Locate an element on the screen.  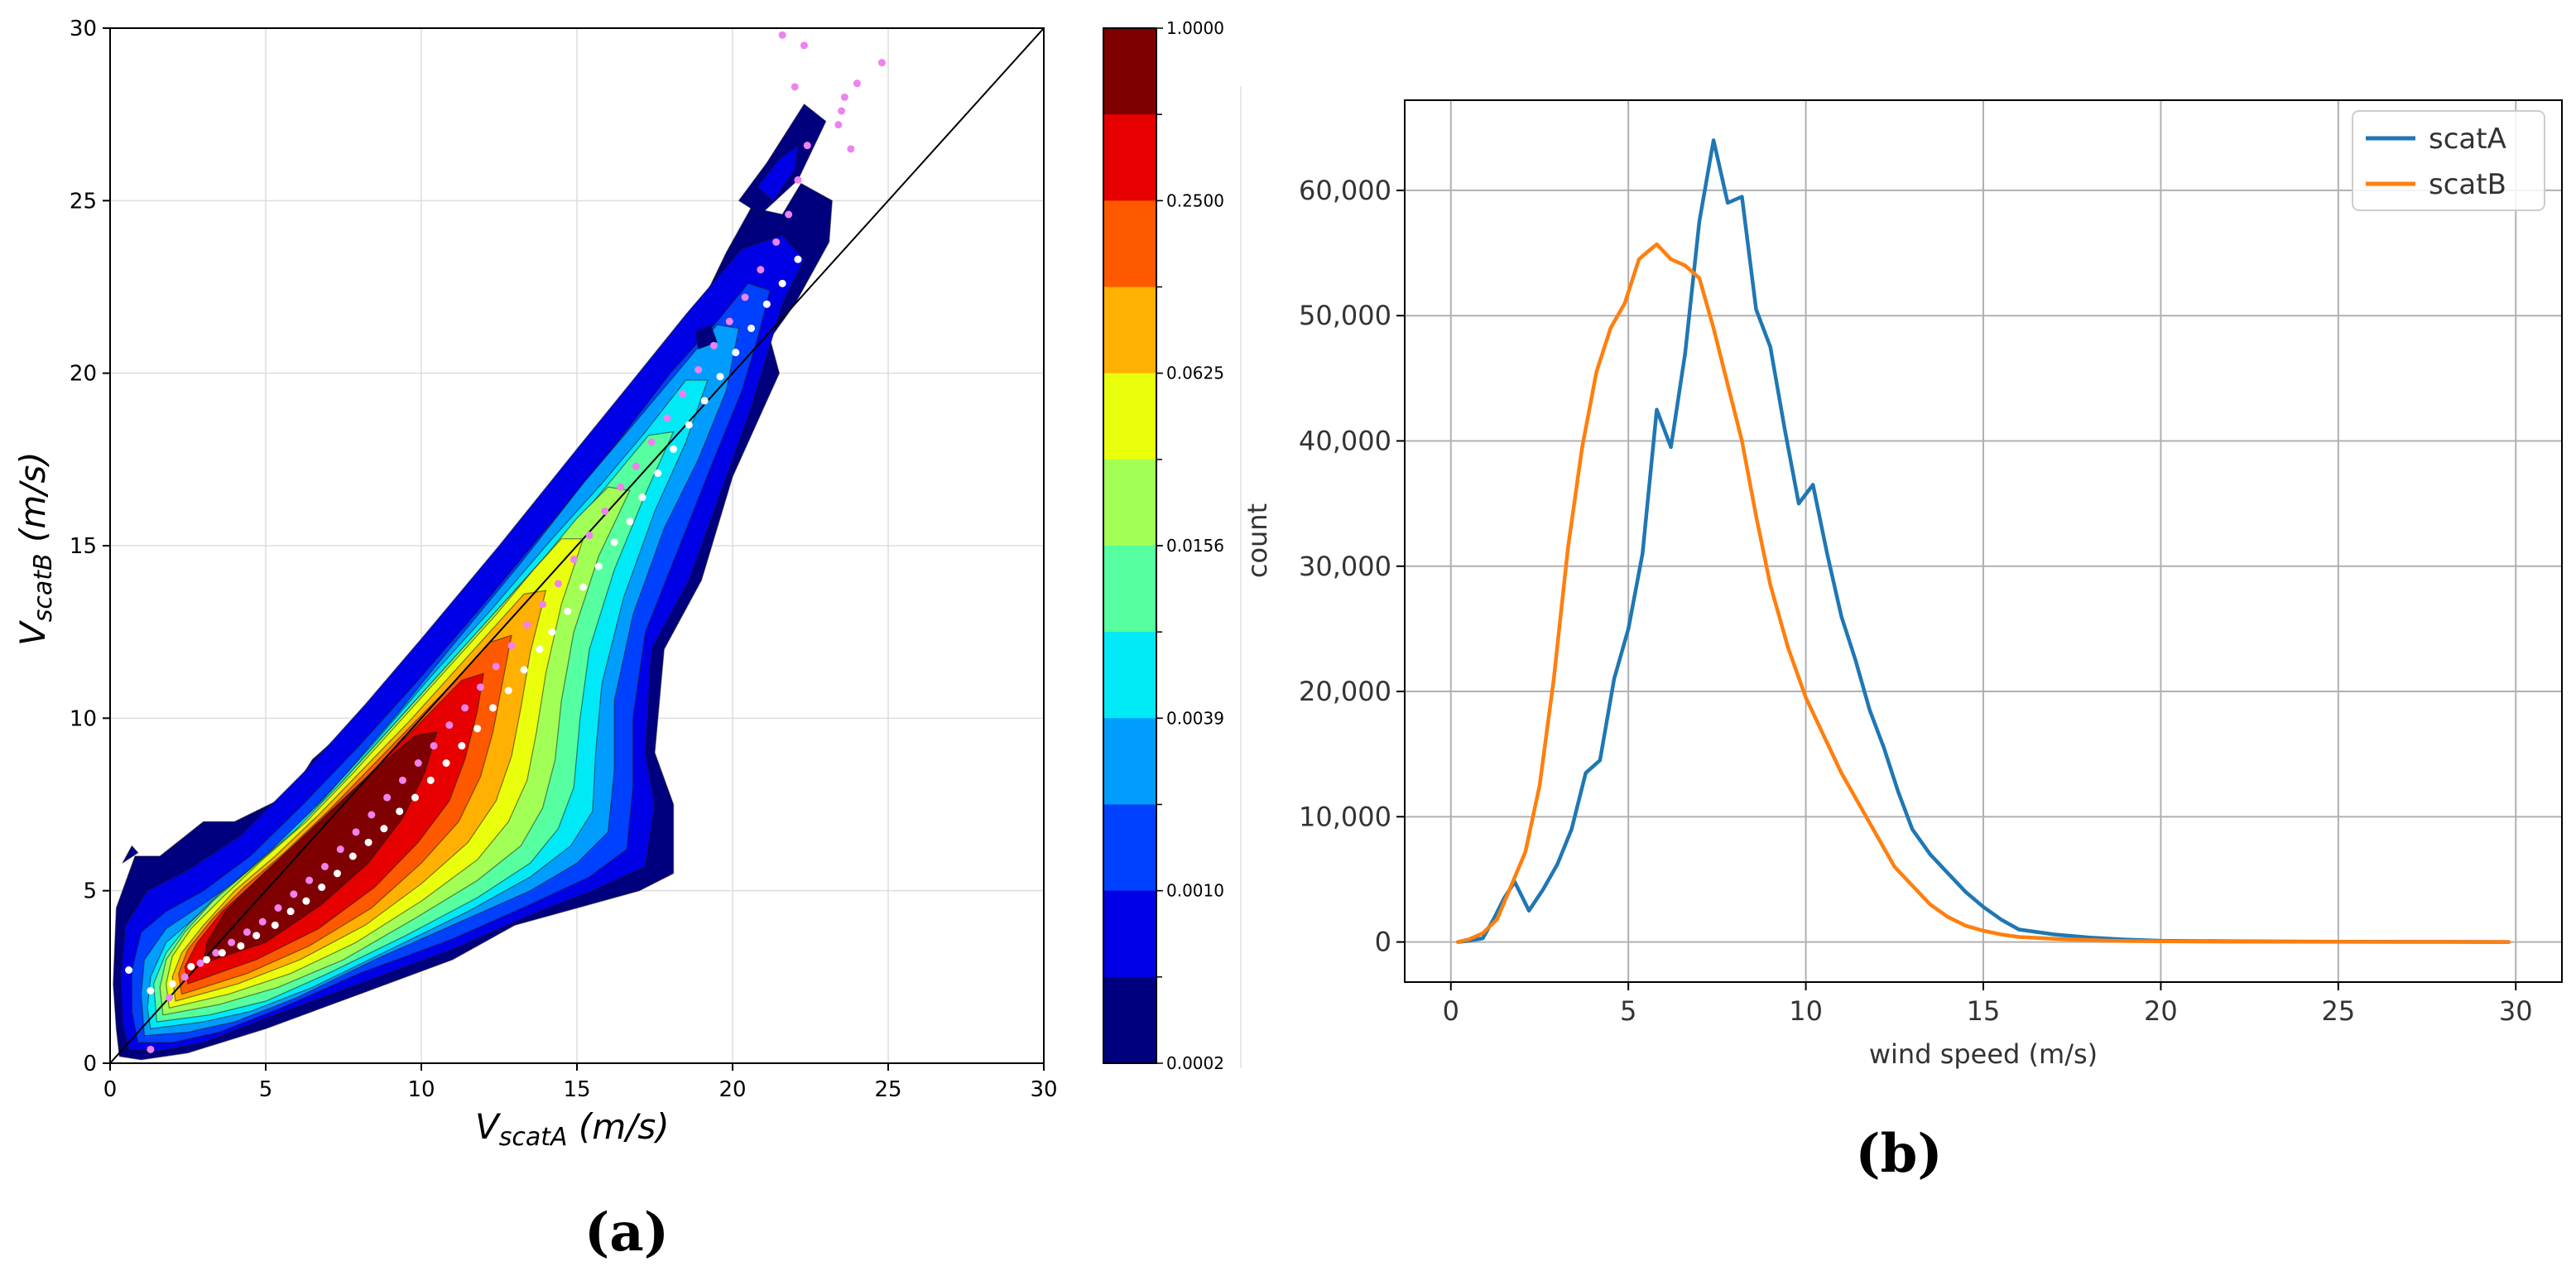
panel-a-xtick-label-1: 5 is located at coordinates (266, 1089).